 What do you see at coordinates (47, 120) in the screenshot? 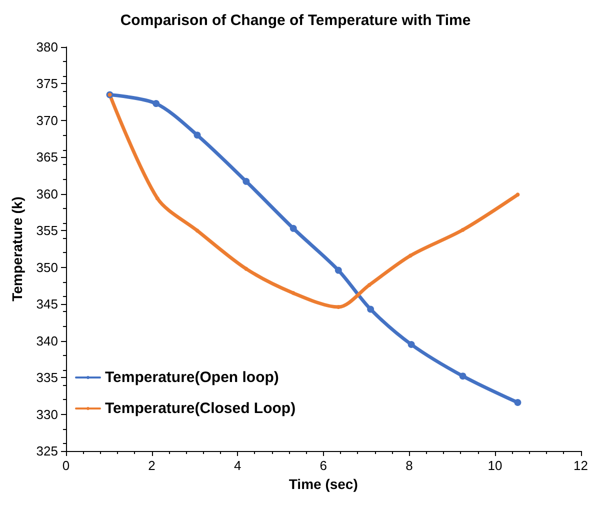
I see `y-tick-label: 370` at bounding box center [47, 120].